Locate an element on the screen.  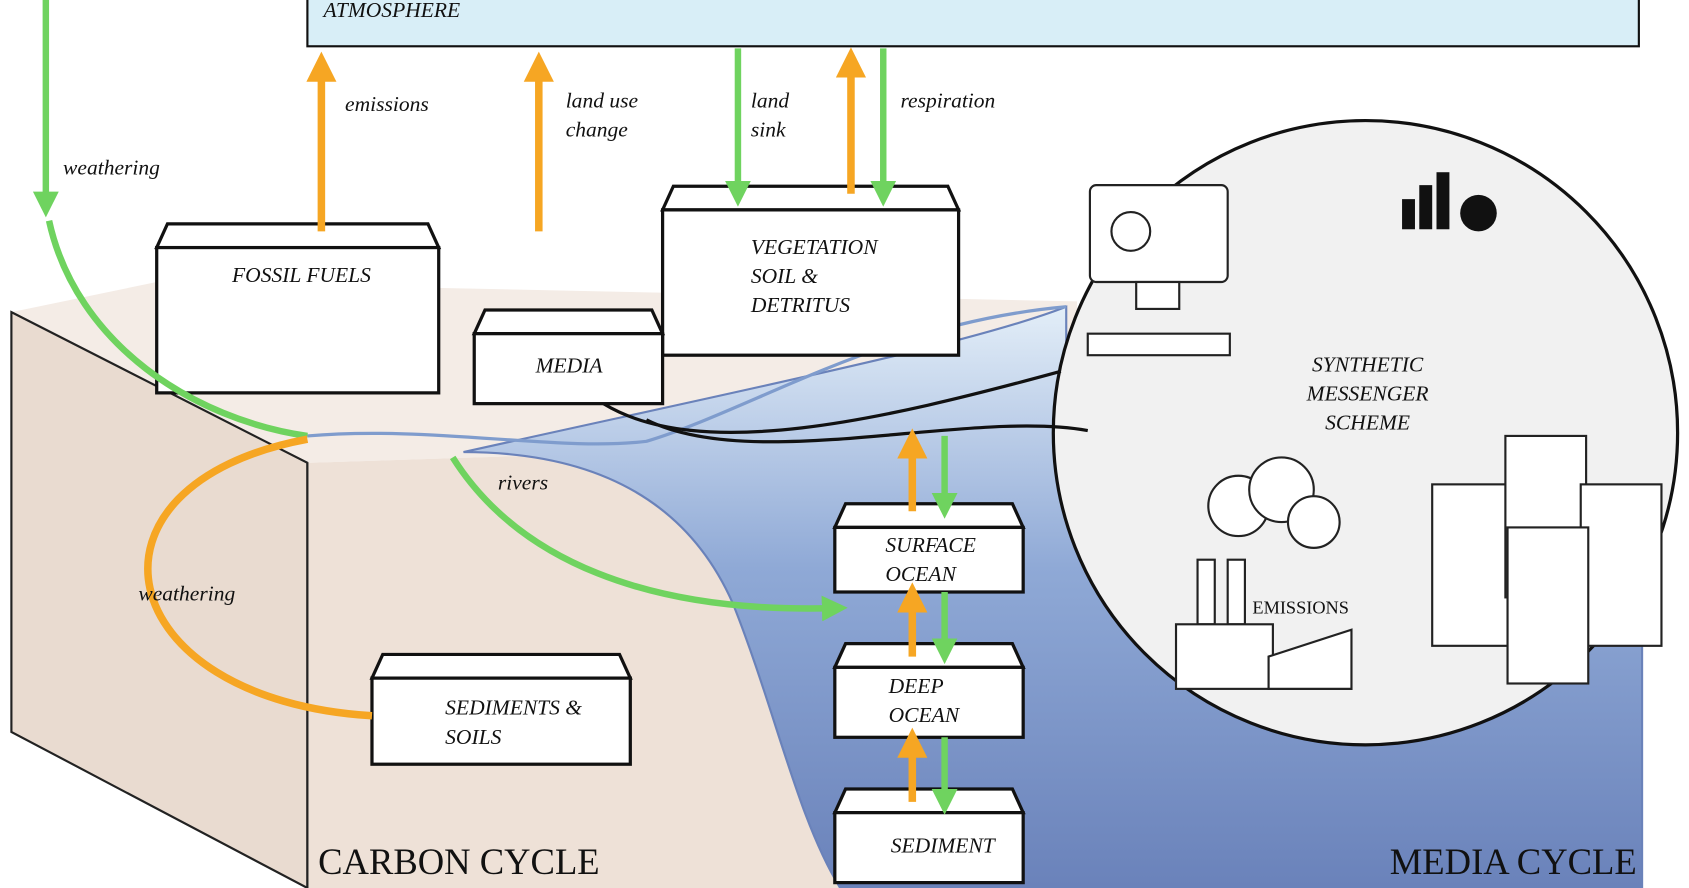
box-label: SEDIMENTS & is located at coordinates (513, 708).